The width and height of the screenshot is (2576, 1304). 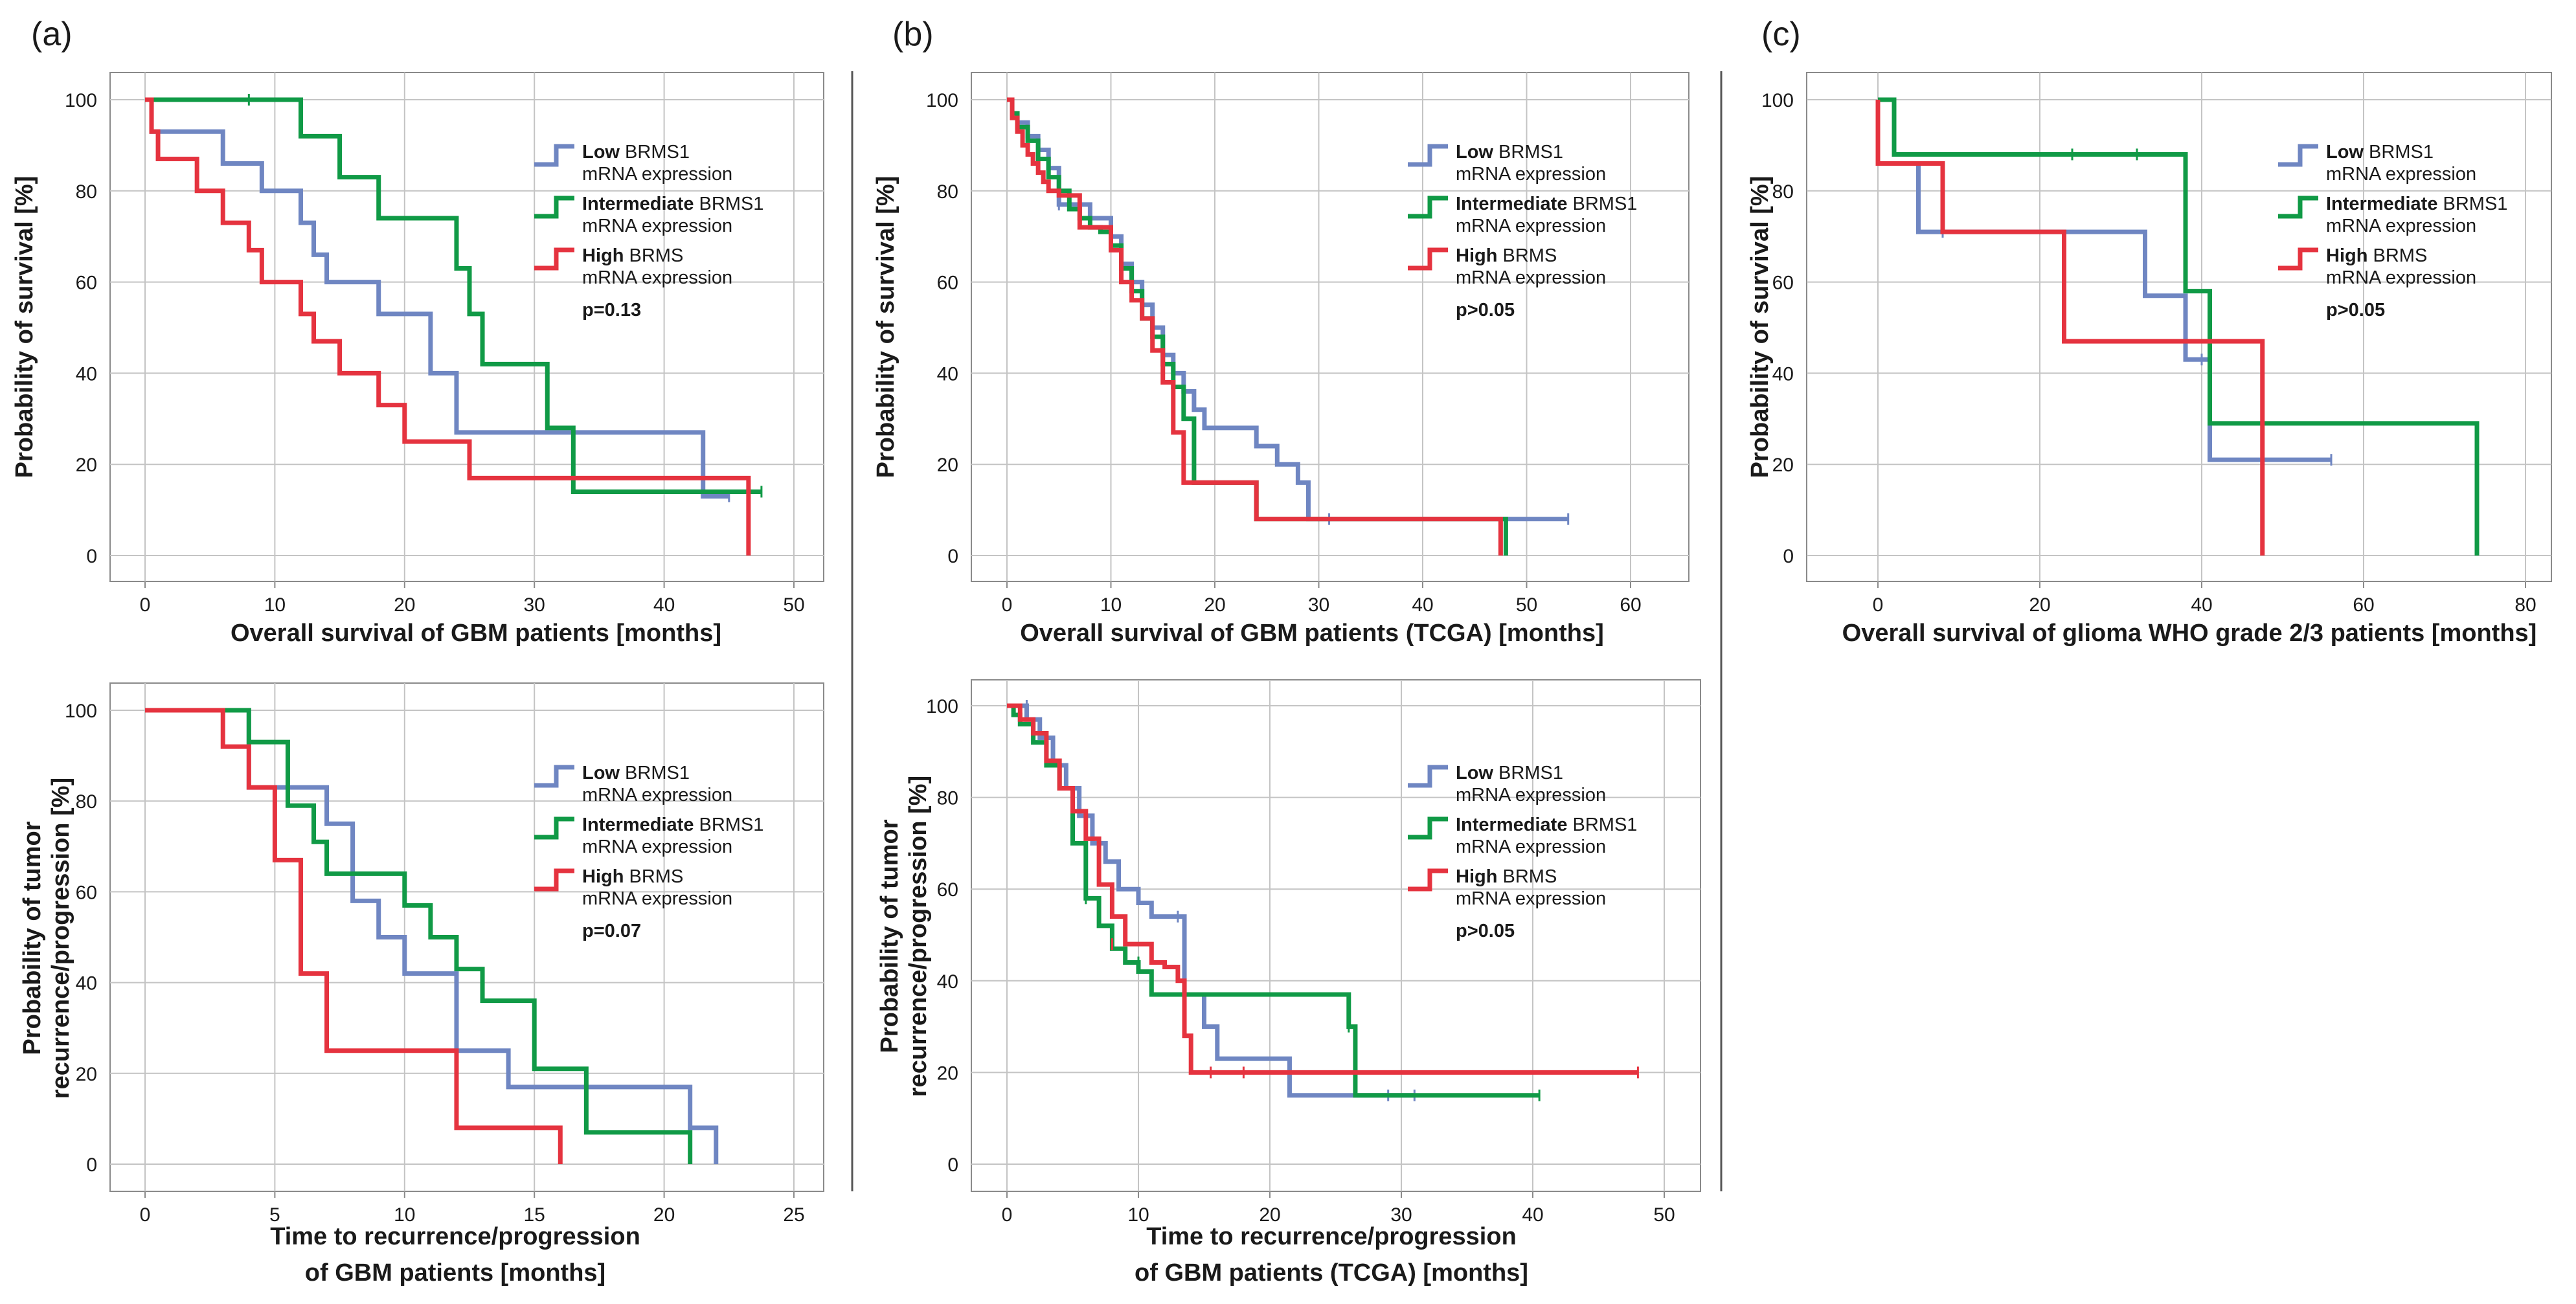 I want to click on x-tick-label: 15, so click(x=534, y=1215).